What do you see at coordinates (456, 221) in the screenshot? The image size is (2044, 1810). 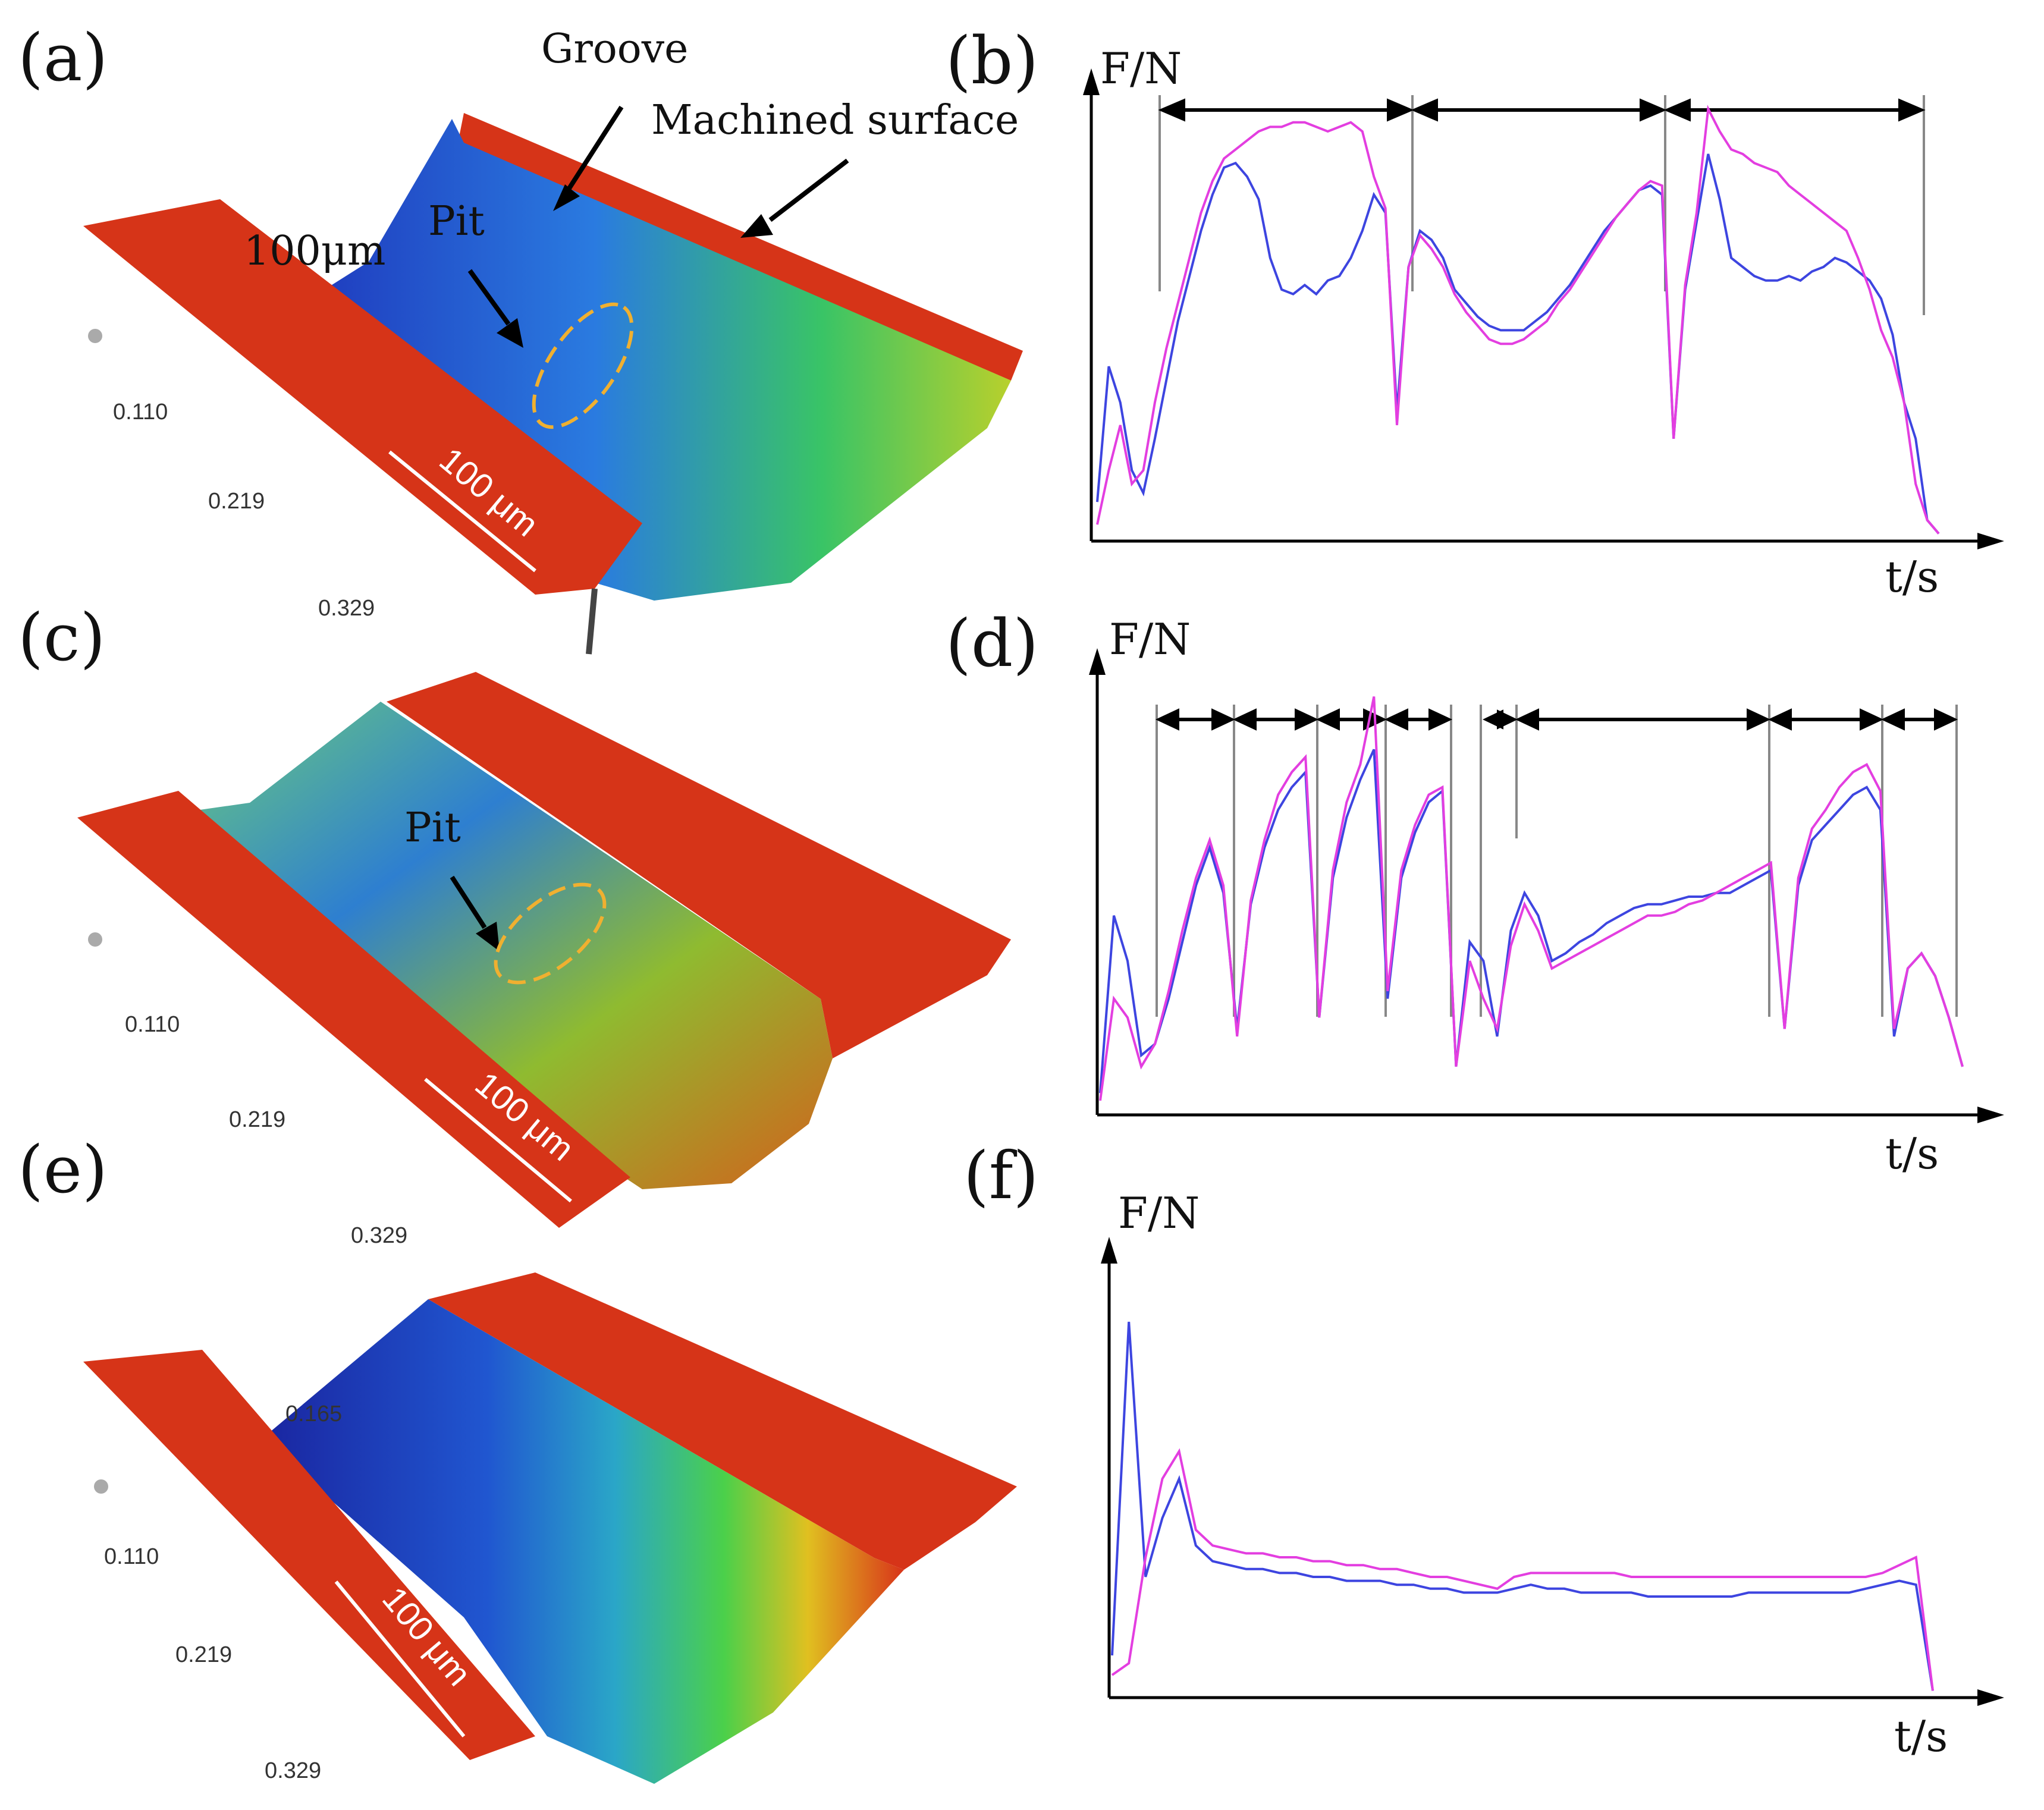 I see `panel-a-pit-label: Pit` at bounding box center [456, 221].